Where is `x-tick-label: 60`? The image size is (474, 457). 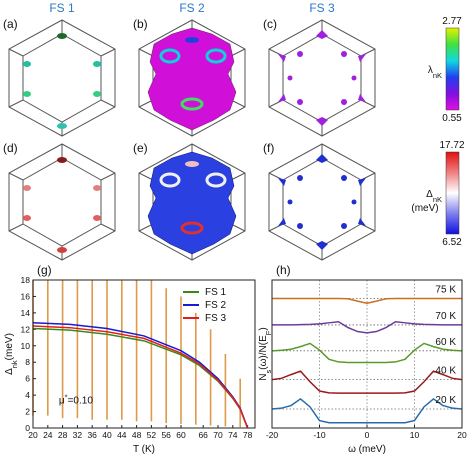
x-tick-label: 60 is located at coordinates (181, 435).